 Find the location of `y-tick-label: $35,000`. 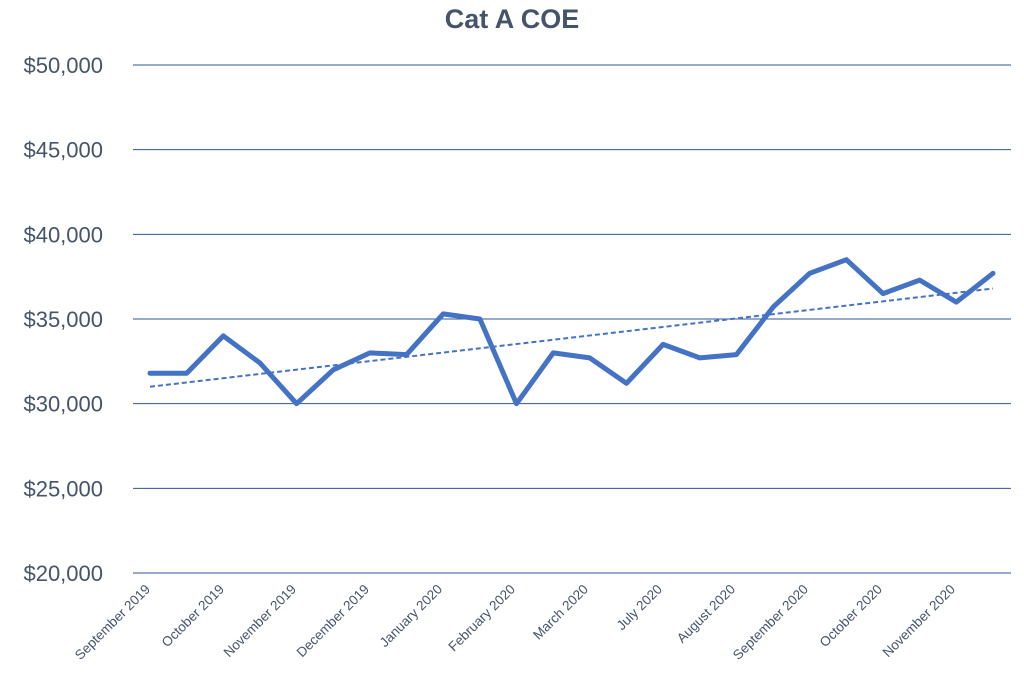

y-tick-label: $35,000 is located at coordinates (63, 319).